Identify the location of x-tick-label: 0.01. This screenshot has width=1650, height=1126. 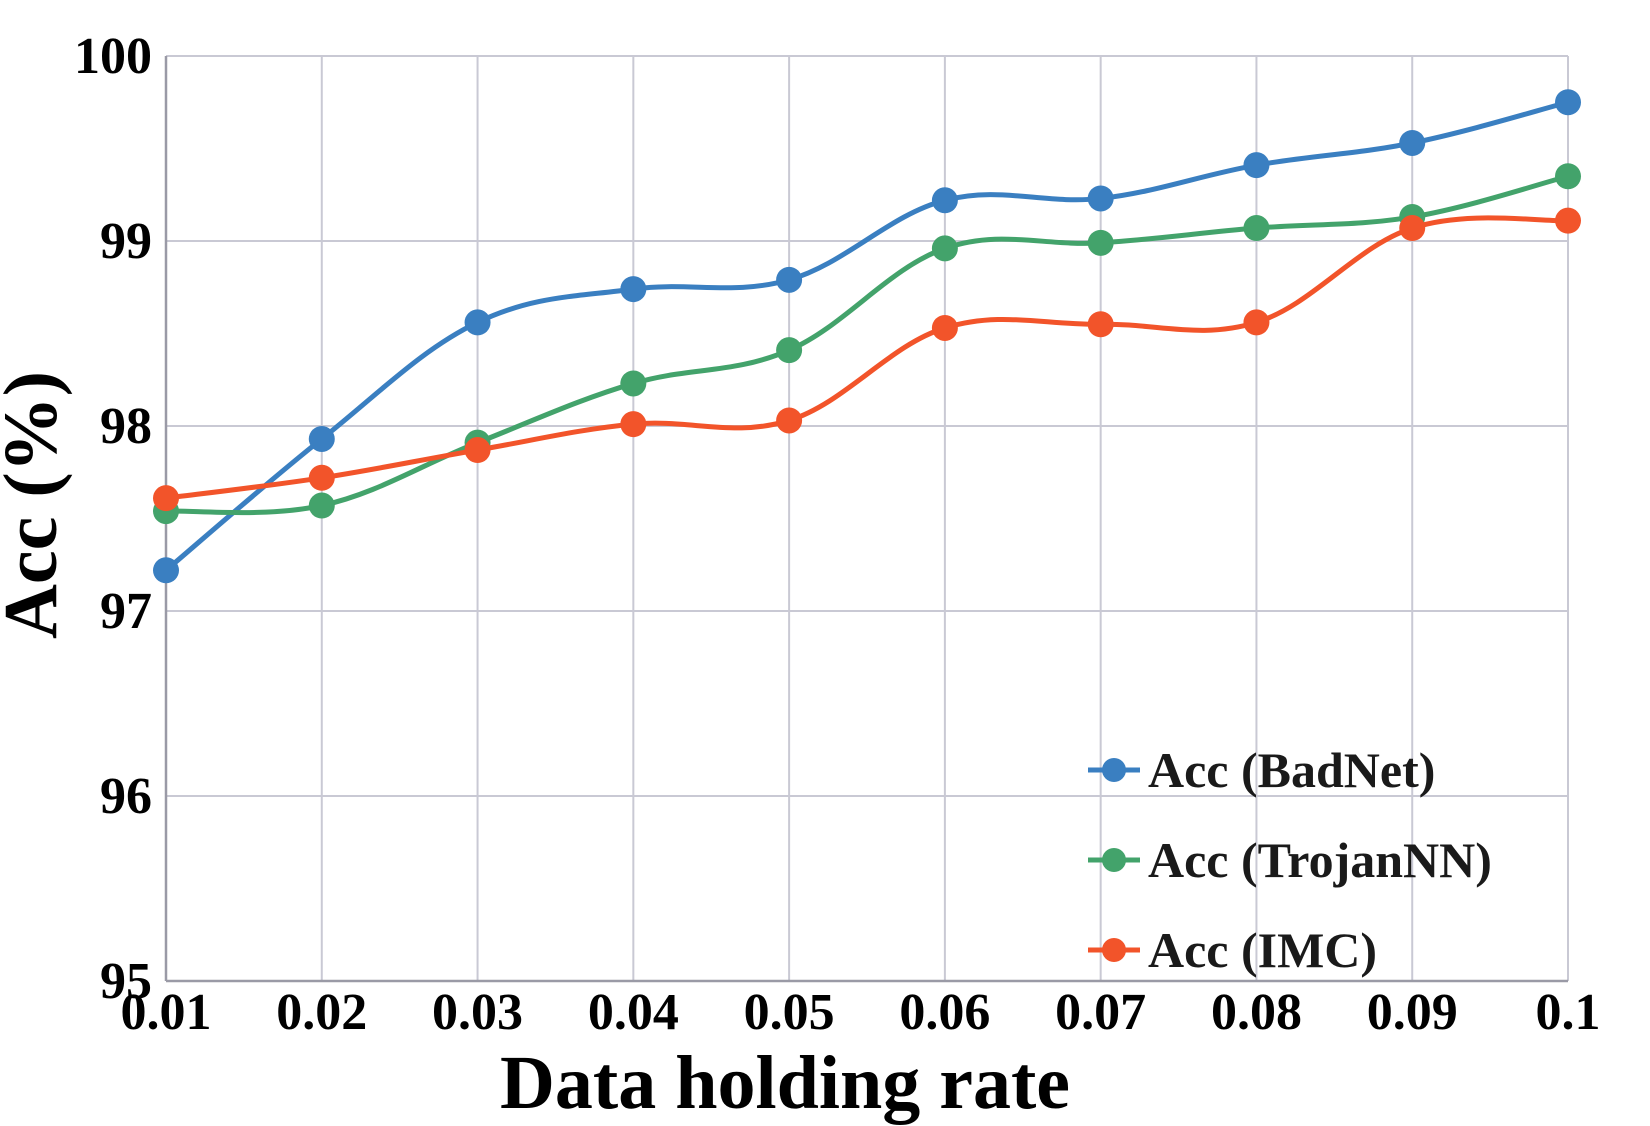
(166, 1012).